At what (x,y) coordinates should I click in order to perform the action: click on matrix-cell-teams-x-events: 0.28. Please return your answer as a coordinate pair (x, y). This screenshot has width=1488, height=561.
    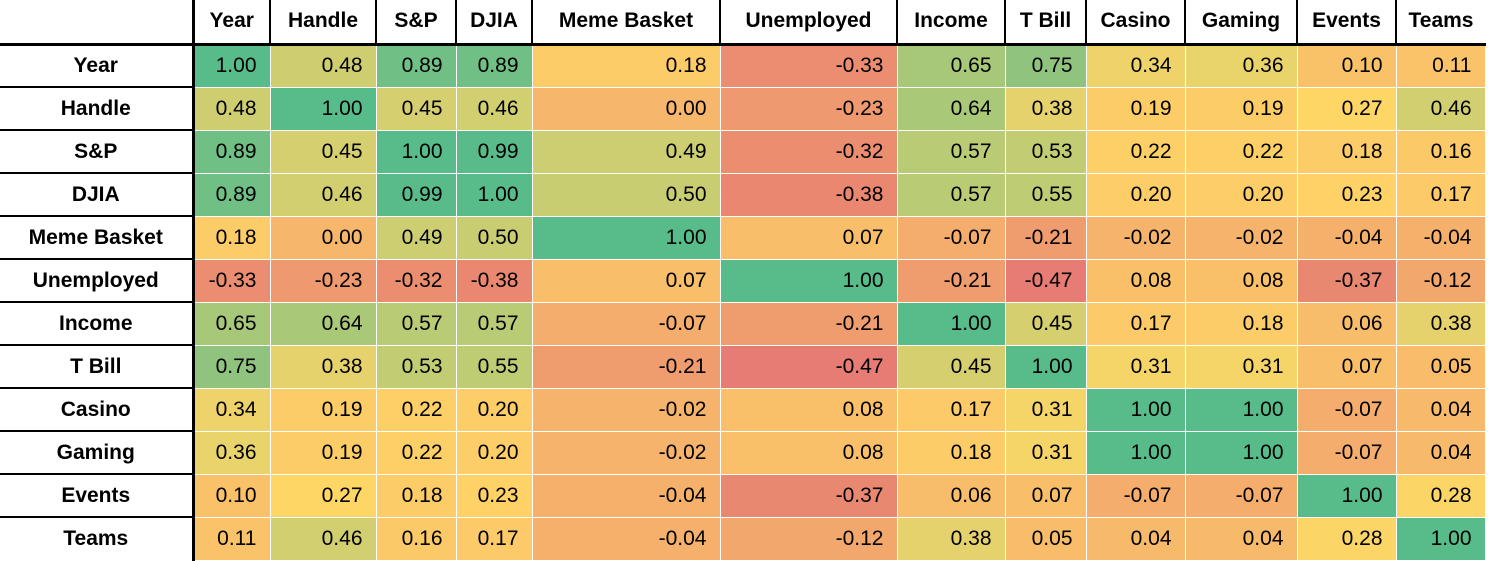
    Looking at the image, I should click on (1347, 539).